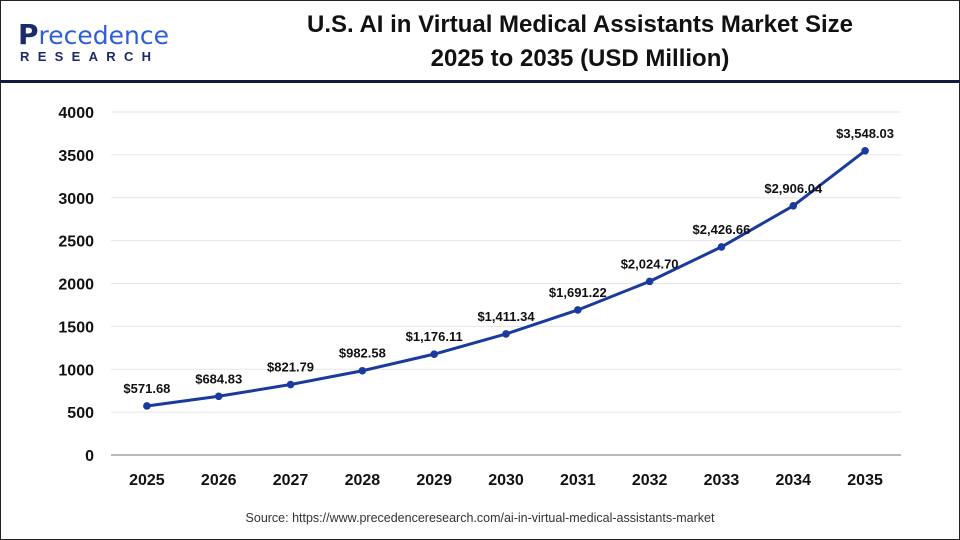 This screenshot has width=960, height=540. I want to click on y-tick-label: 1000, so click(76, 370).